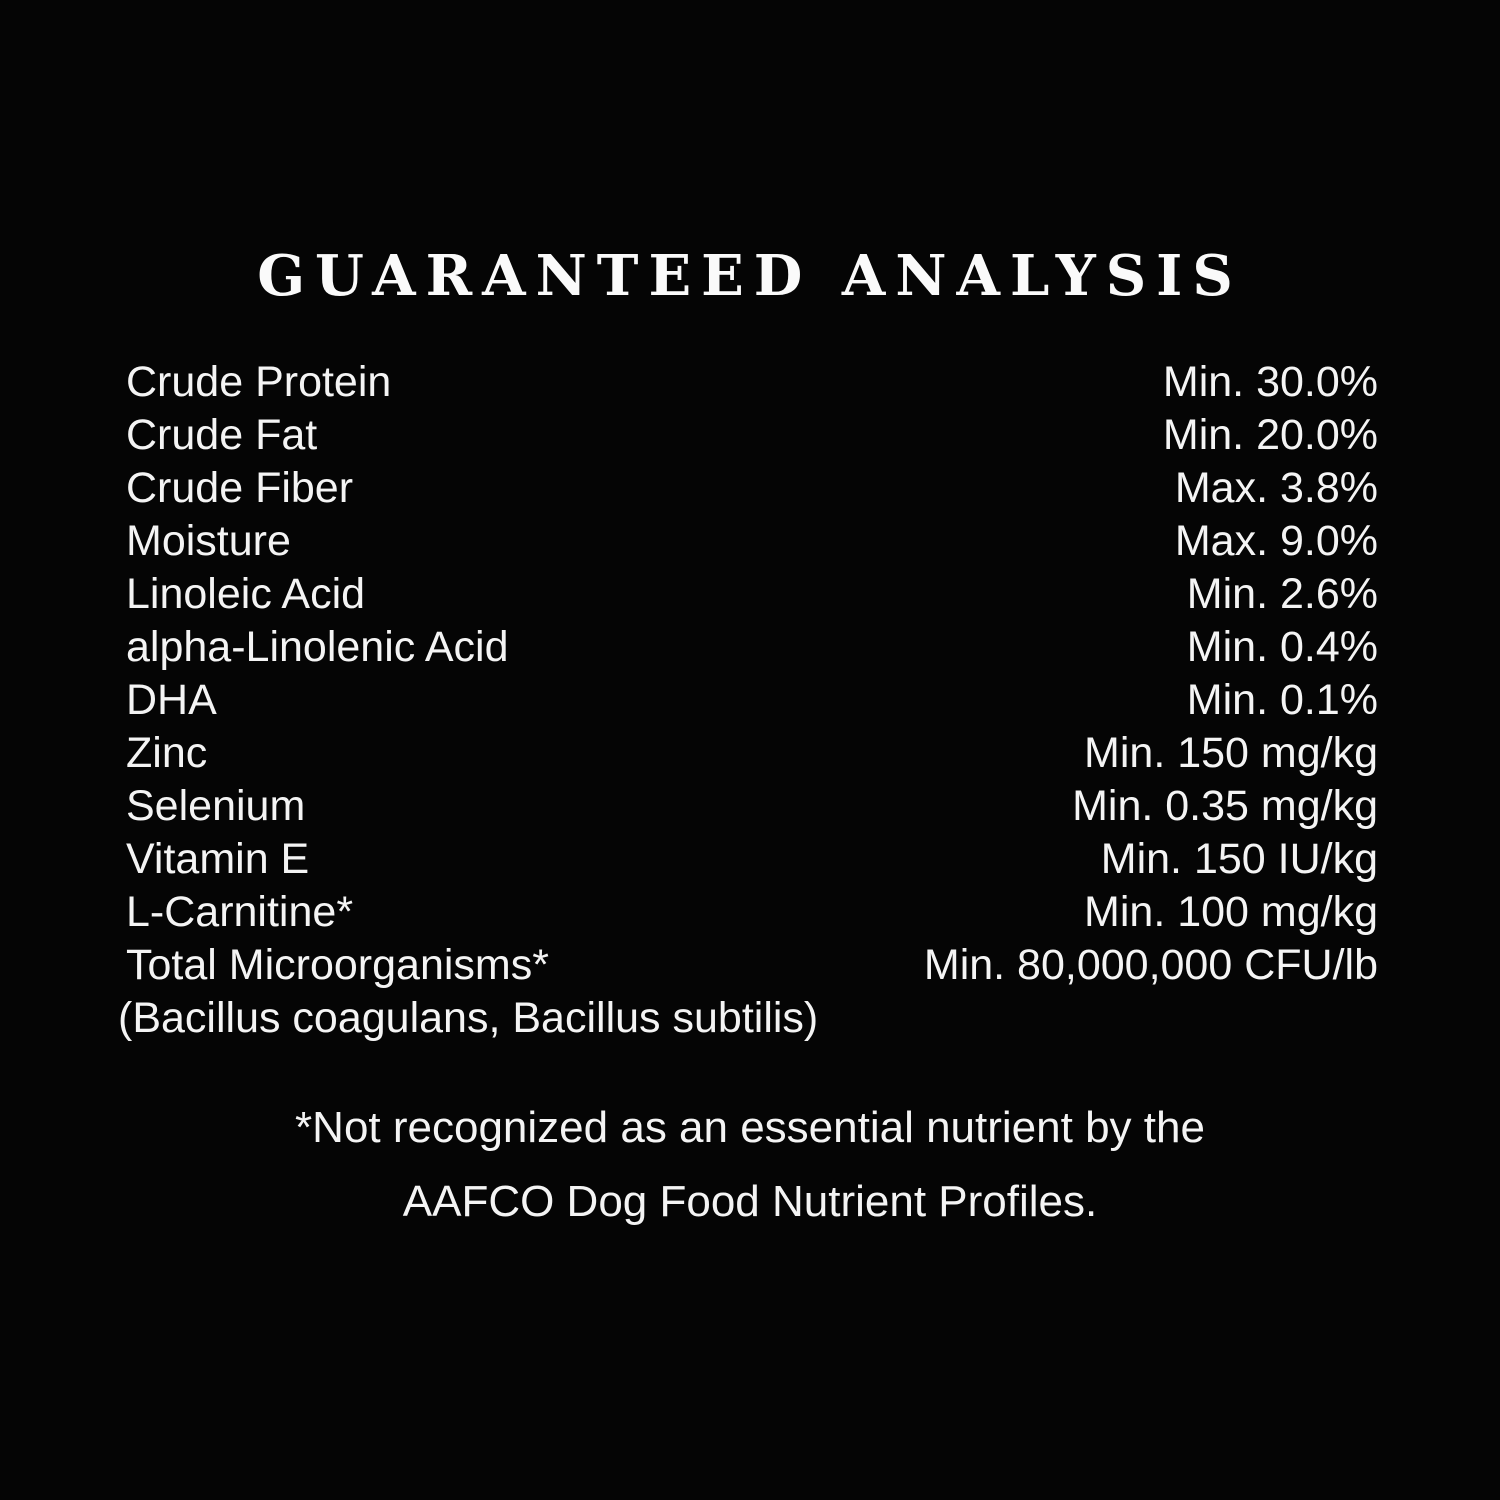  What do you see at coordinates (1231, 912) in the screenshot?
I see `nutrient-value: Min. 100 mg/kg` at bounding box center [1231, 912].